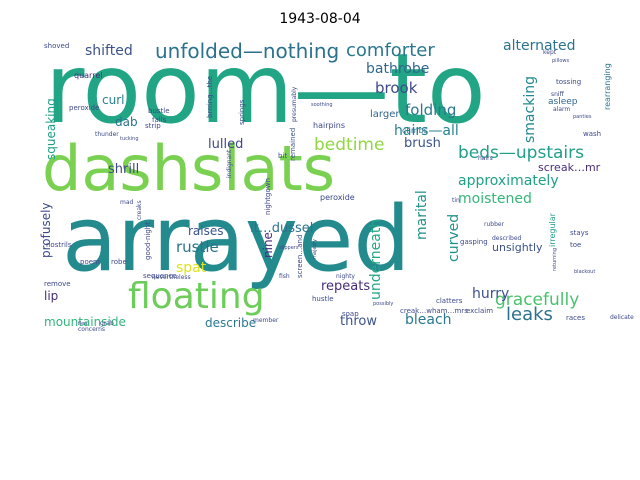 The height and width of the screenshot is (480, 640). What do you see at coordinates (474, 242) in the screenshot?
I see `word-gasping: gasping` at bounding box center [474, 242].